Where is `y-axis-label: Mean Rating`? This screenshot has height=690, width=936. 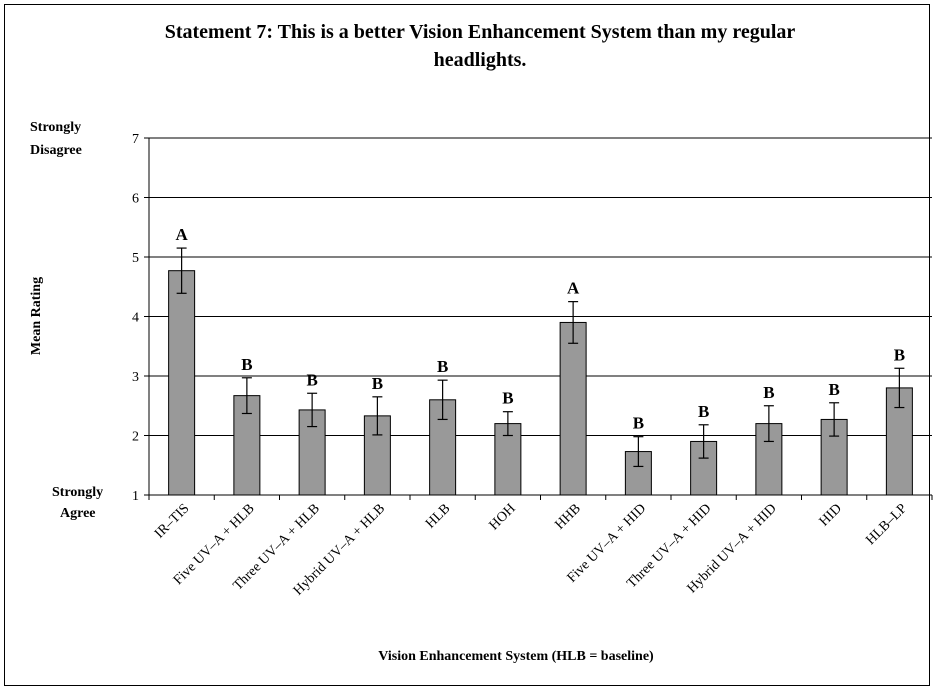 y-axis-label: Mean Rating is located at coordinates (36, 316).